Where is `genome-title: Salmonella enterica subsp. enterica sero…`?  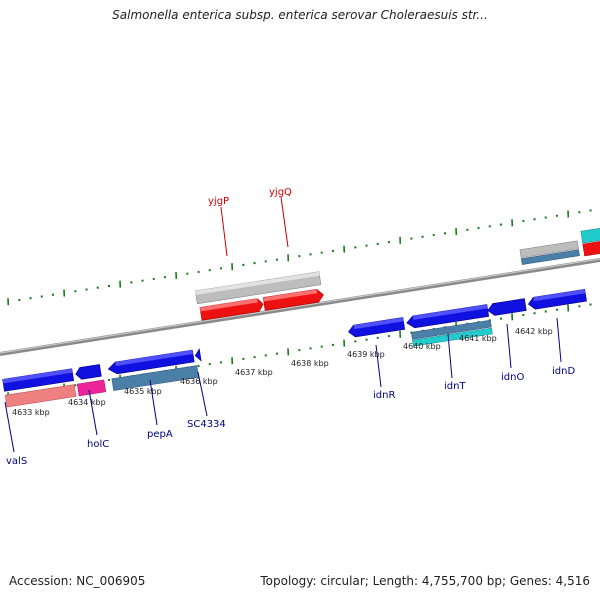 genome-title: Salmonella enterica subsp. enterica sero… is located at coordinates (300, 15).